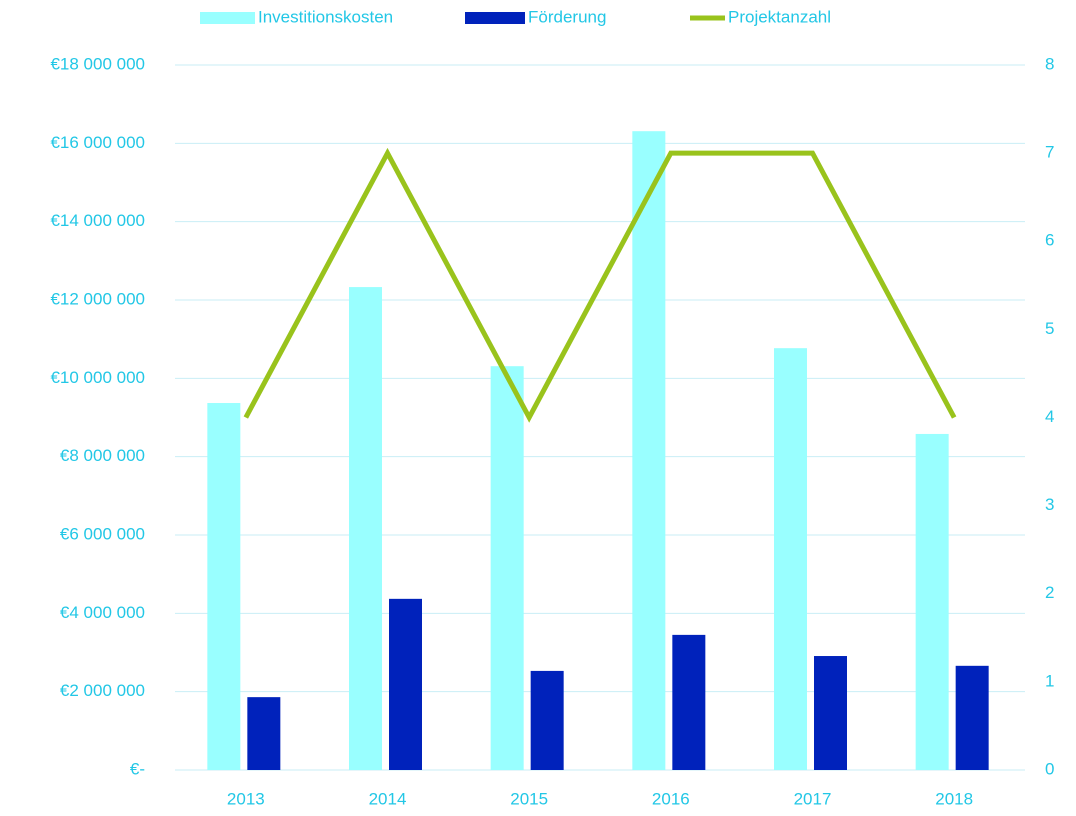 The width and height of the screenshot is (1076, 816). I want to click on y-tick-label: €18 000 000, so click(97, 63).